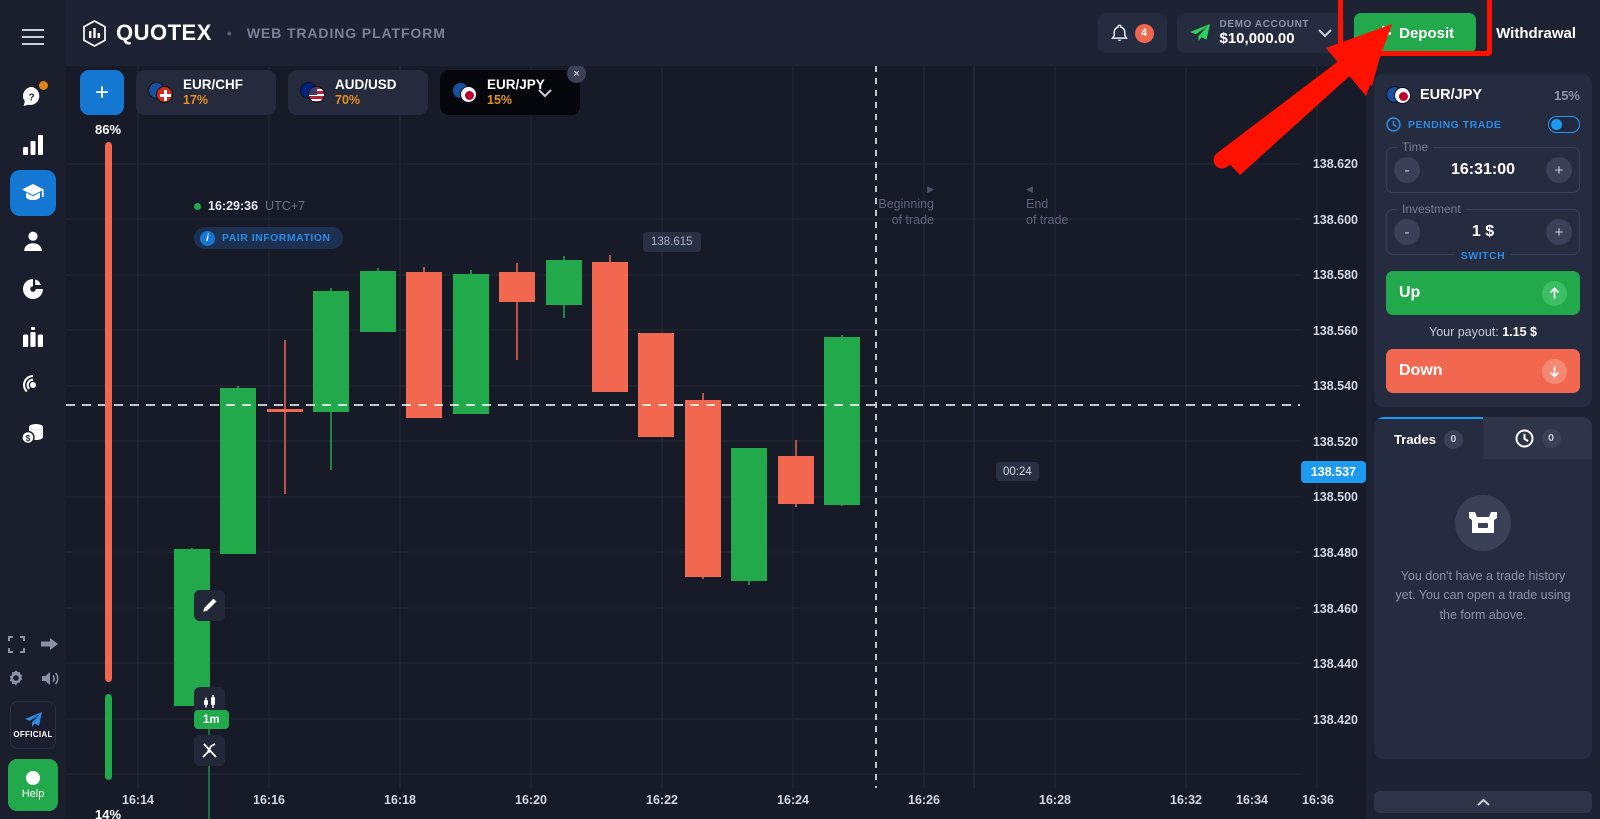  Describe the element at coordinates (516, 84) in the screenshot. I see `asset-tab-label: EUR/JPY` at that location.